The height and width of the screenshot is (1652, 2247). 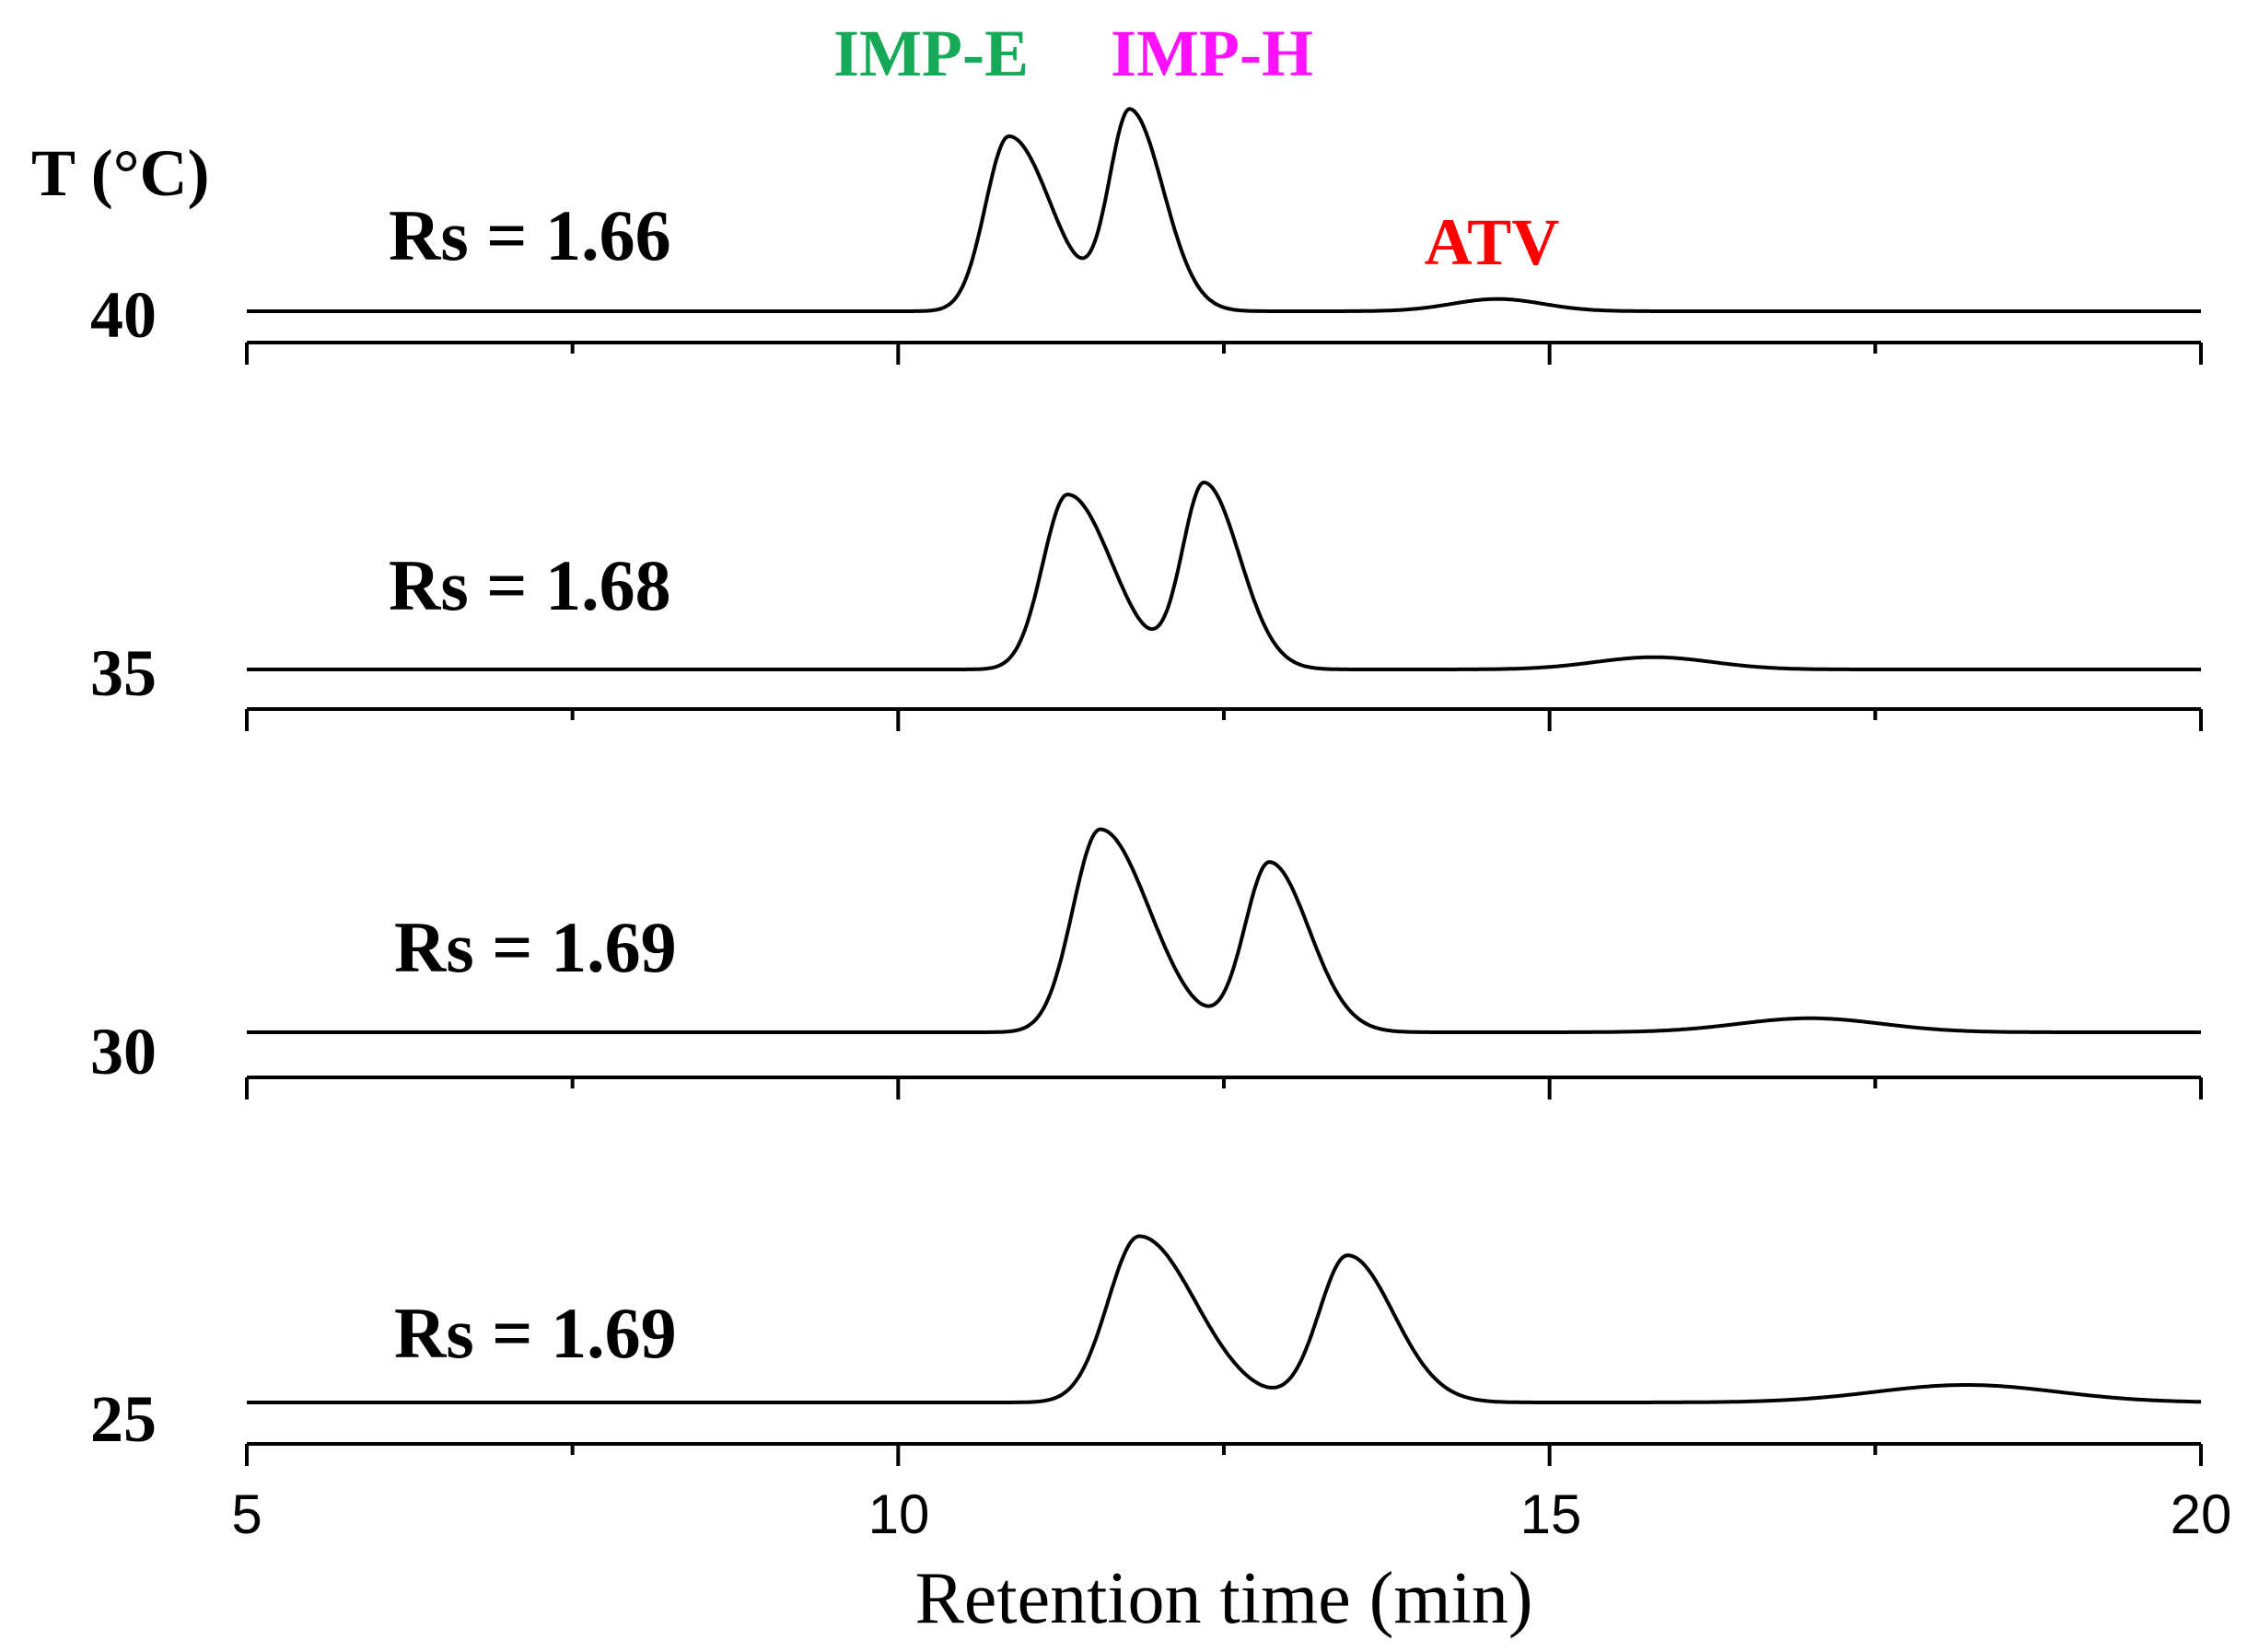 I want to click on x-axis-title: Retention time (min), so click(x=1224, y=1598).